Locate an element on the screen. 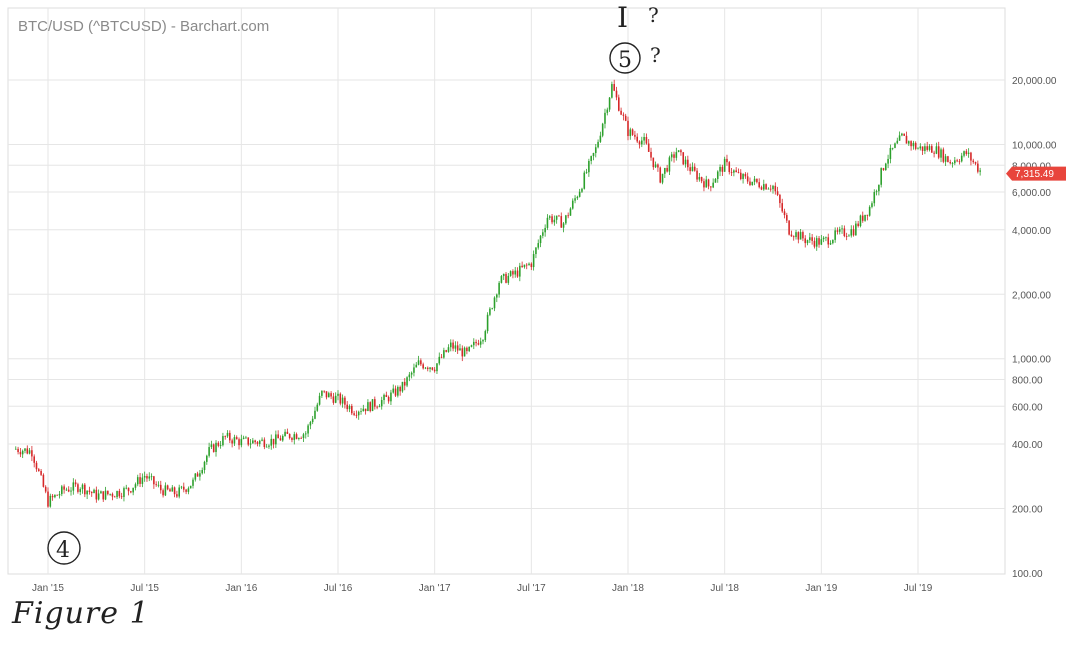 Image resolution: width=1080 pixels, height=649 pixels. chart-title: BTC/USD (^BTCUSD) - Barchart.com is located at coordinates (144, 26).